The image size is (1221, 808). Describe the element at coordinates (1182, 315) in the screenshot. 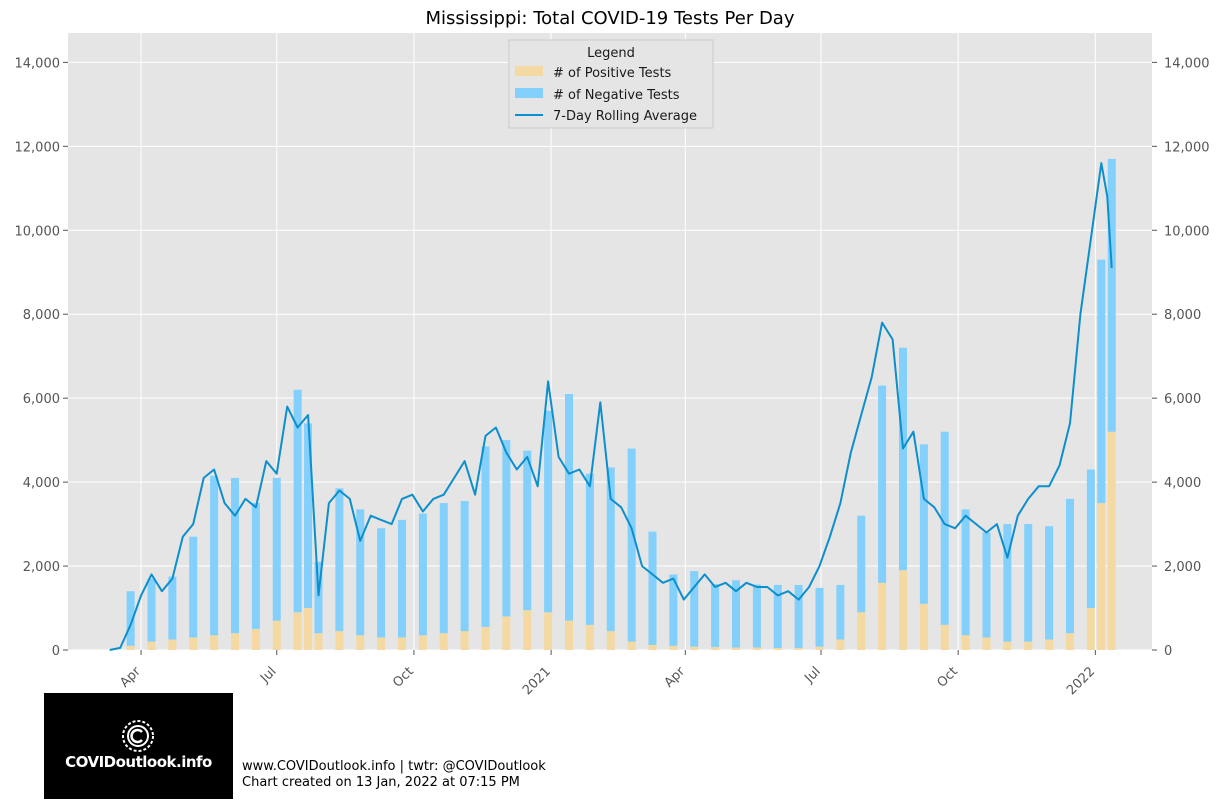

I see `y-tick-label-right: 8,000` at that location.